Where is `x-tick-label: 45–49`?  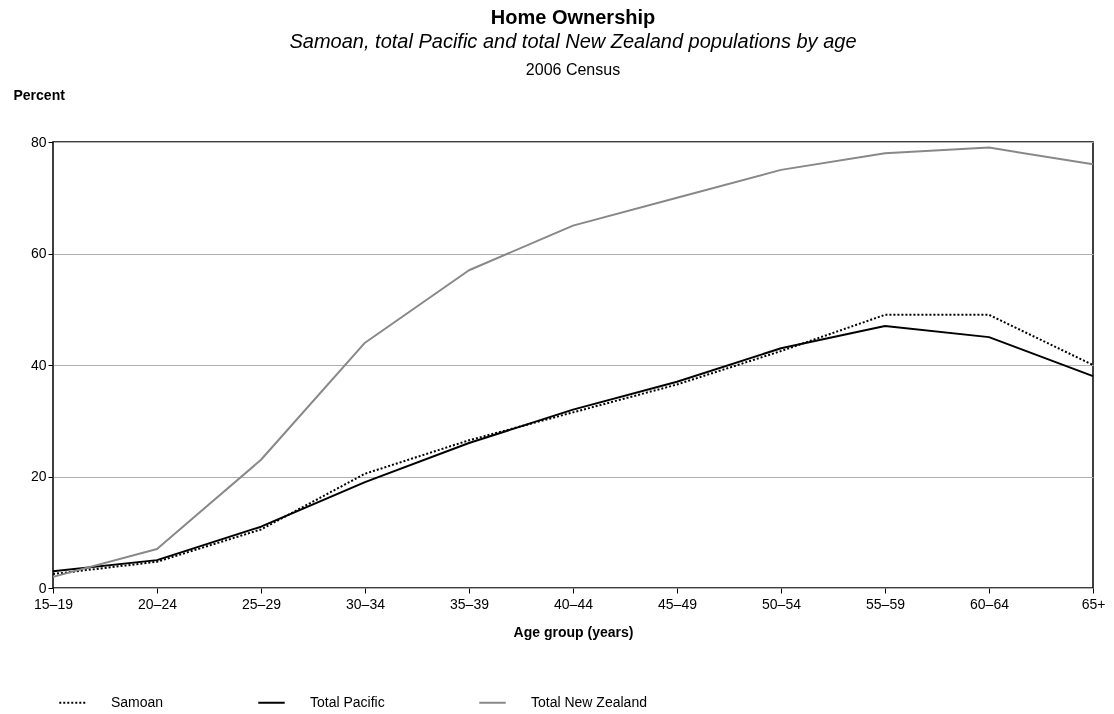 x-tick-label: 45–49 is located at coordinates (678, 603).